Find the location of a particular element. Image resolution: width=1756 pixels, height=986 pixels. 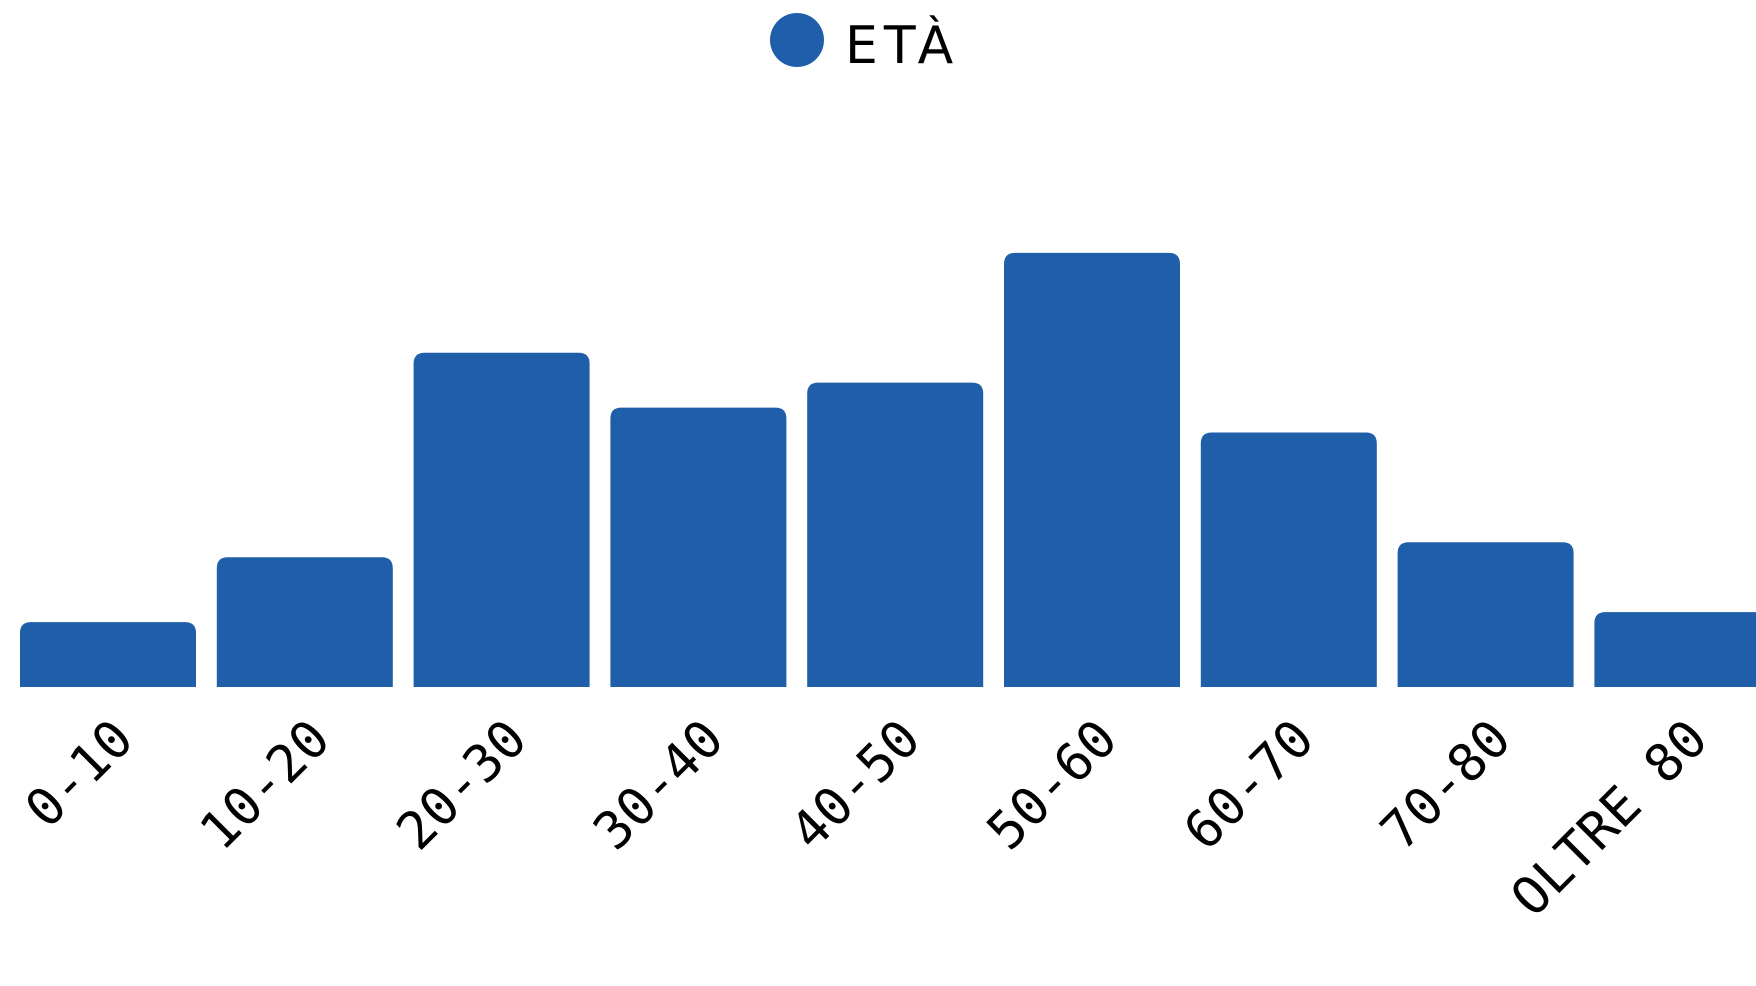

chart-legend: ETÀ is located at coordinates (864, 44).